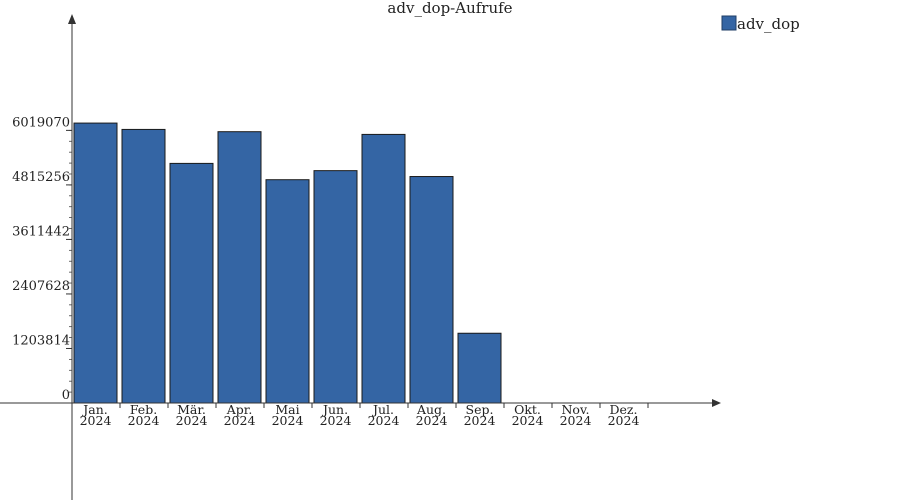  What do you see at coordinates (527, 409) in the screenshot?
I see `x-tick-label-month: Okt.` at bounding box center [527, 409].